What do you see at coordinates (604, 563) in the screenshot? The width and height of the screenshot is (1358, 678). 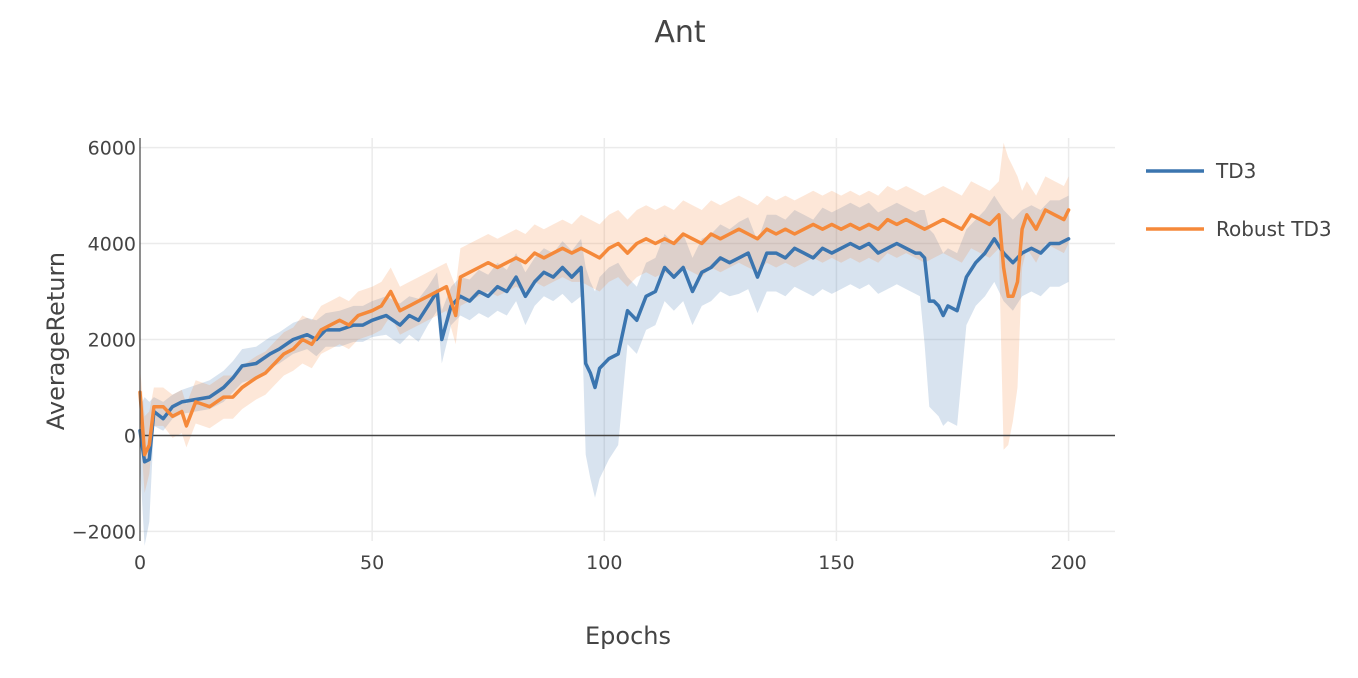 I see `x-tick-label: 100` at bounding box center [604, 563].